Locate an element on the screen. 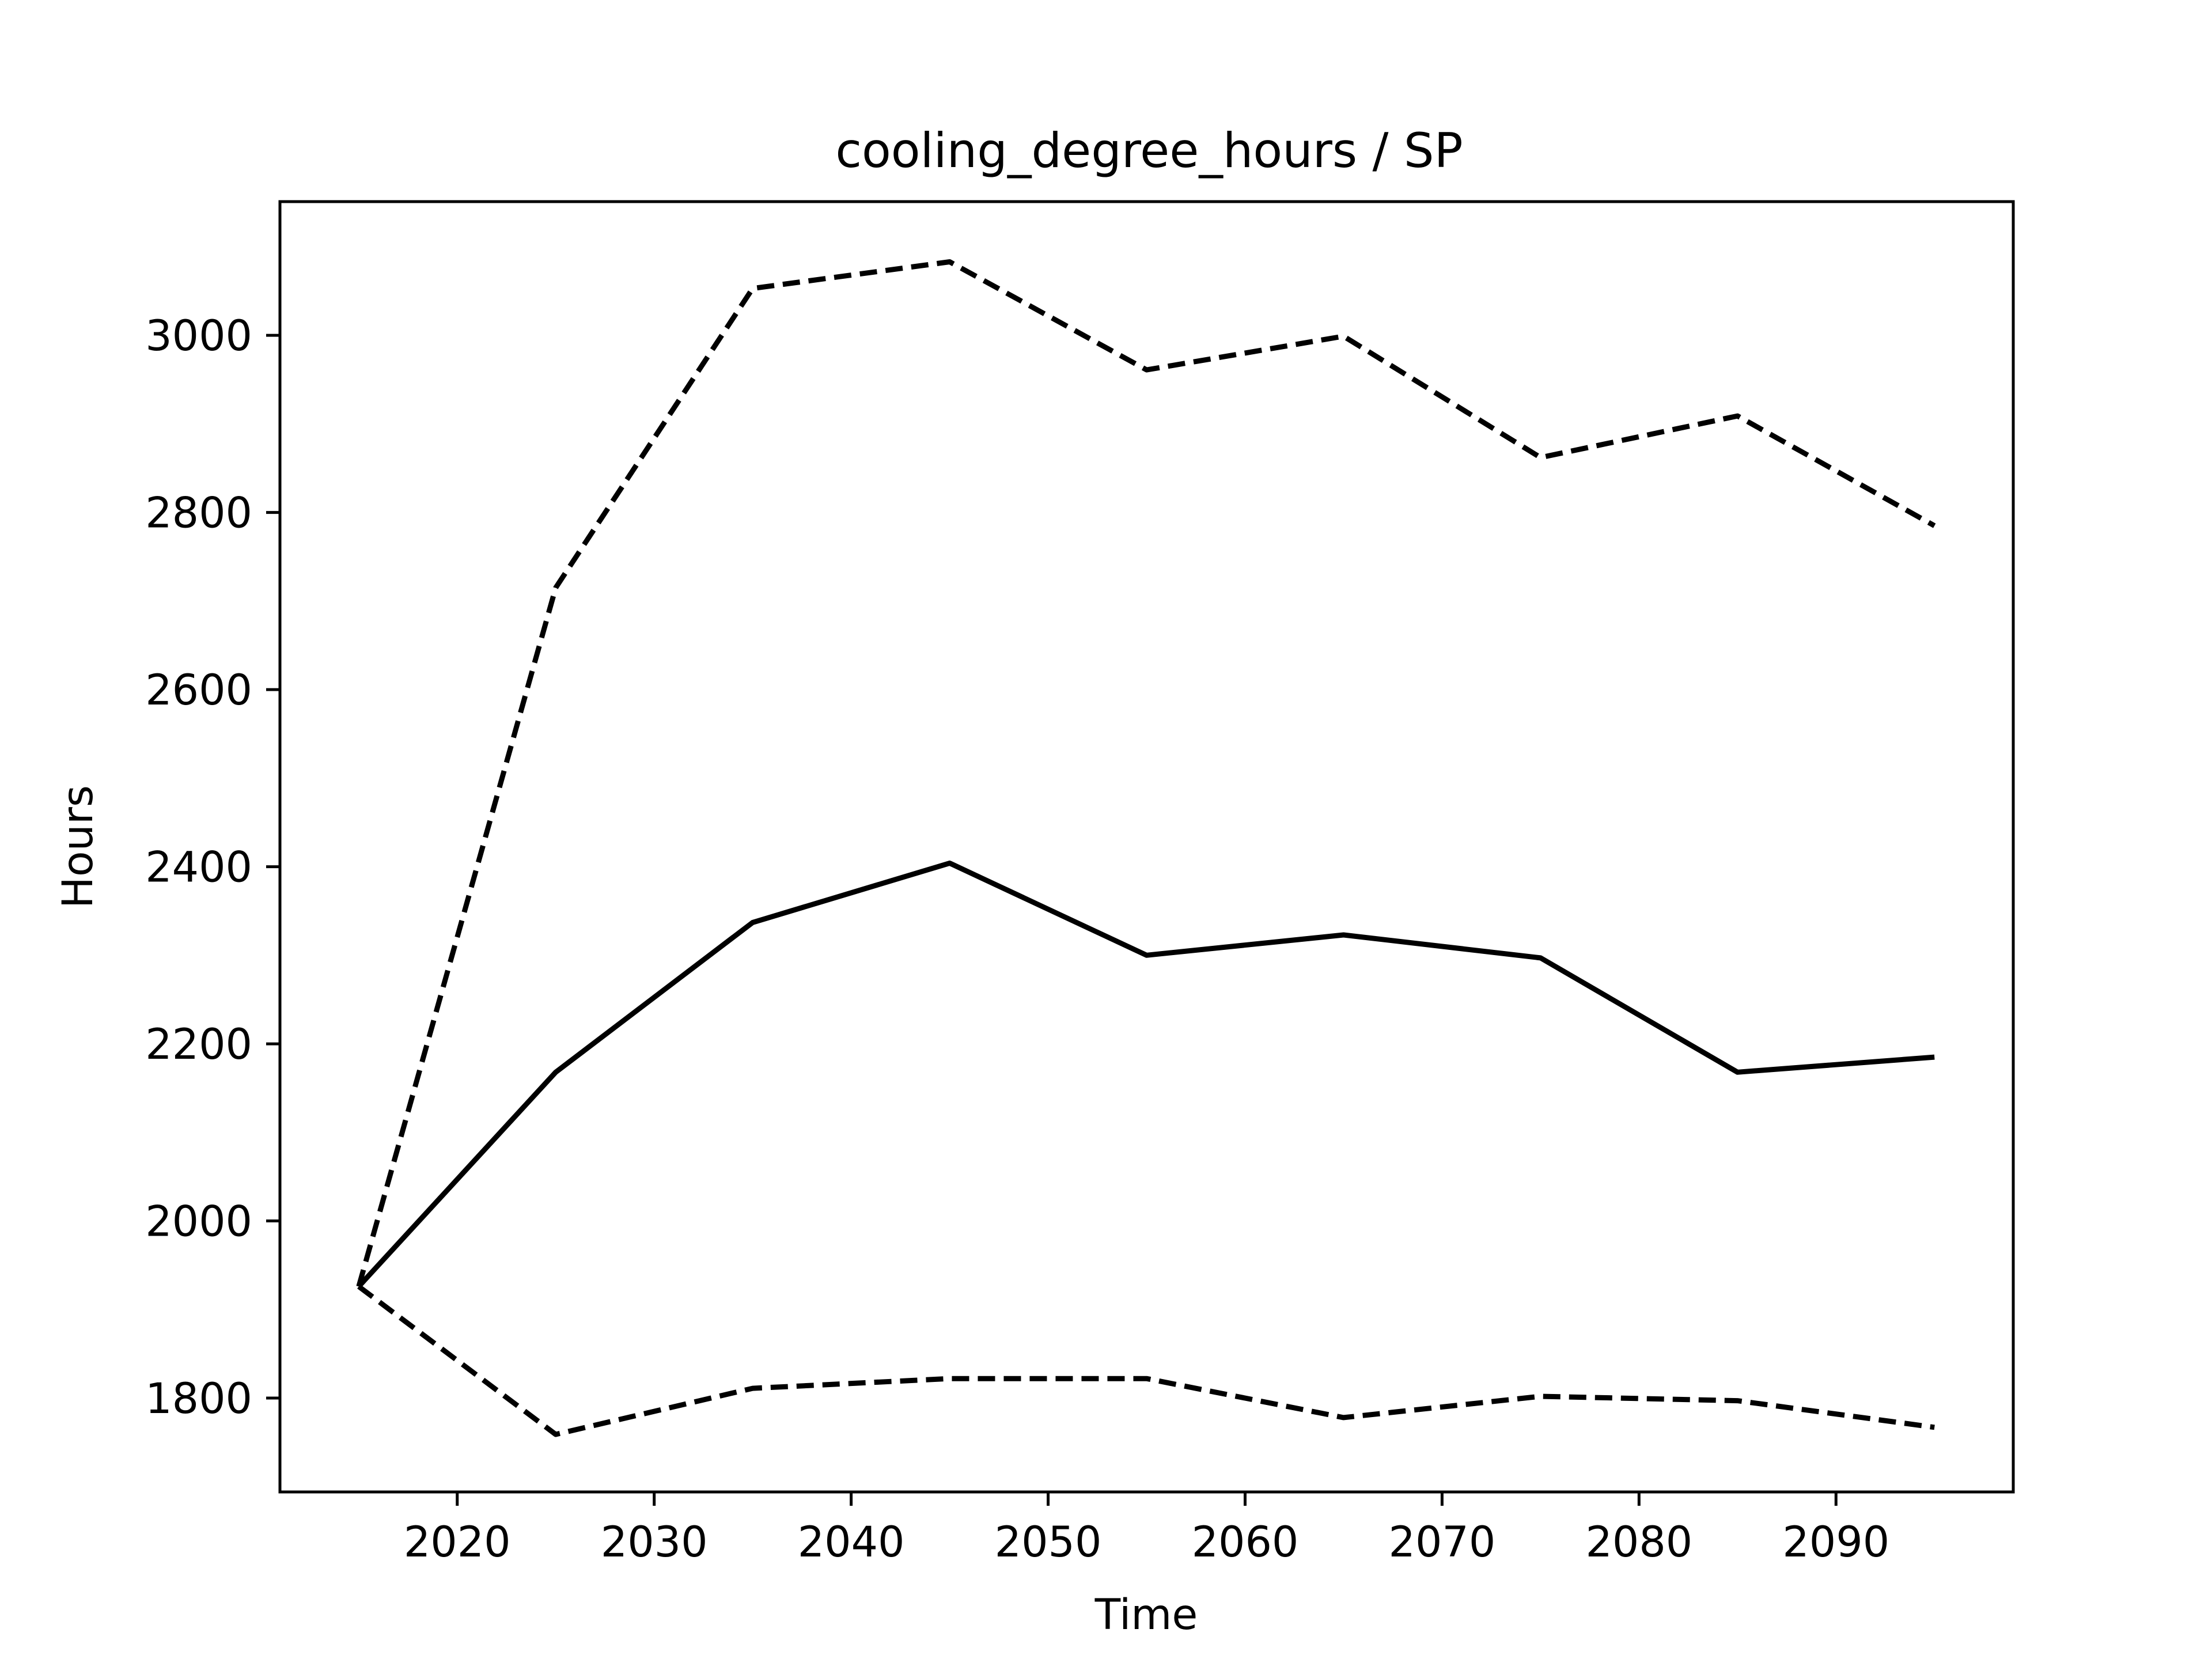 The height and width of the screenshot is (1659, 2212). y-tick-label: 1800 is located at coordinates (198, 1398).